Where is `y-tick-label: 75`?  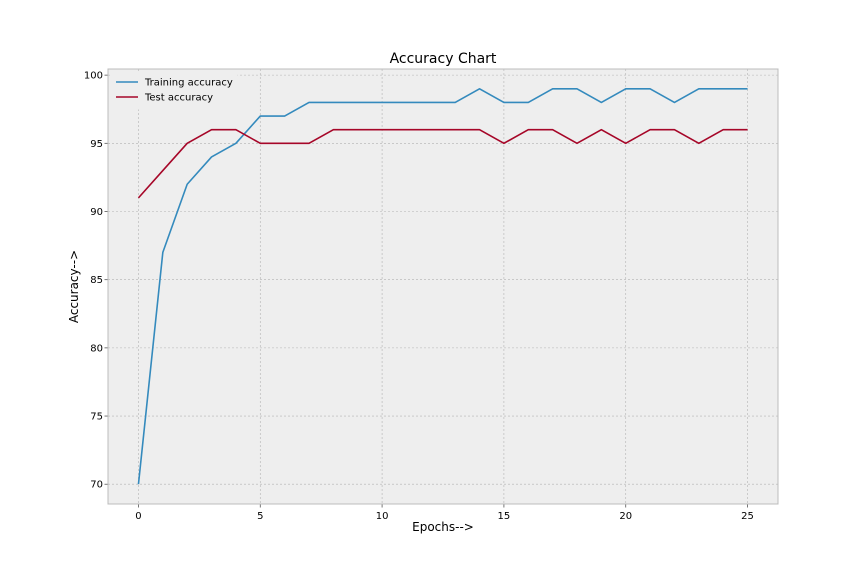 y-tick-label: 75 is located at coordinates (96, 417).